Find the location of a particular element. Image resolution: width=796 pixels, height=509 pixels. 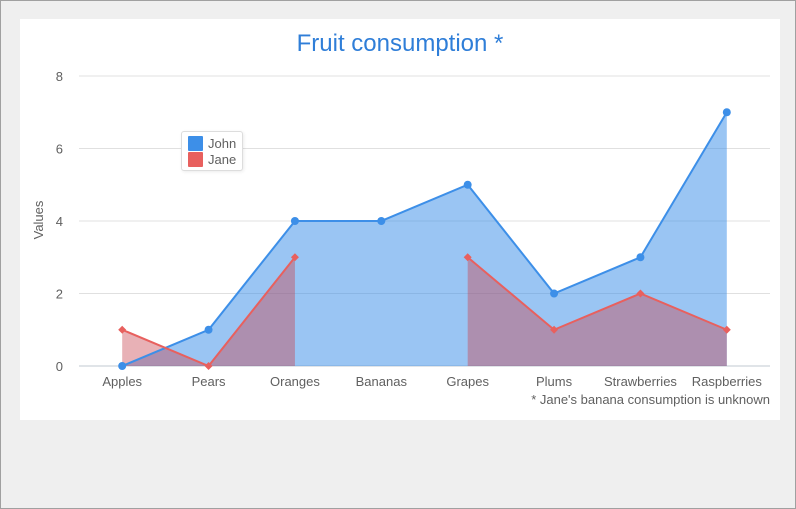

legend-item-john: John is located at coordinates (212, 143).